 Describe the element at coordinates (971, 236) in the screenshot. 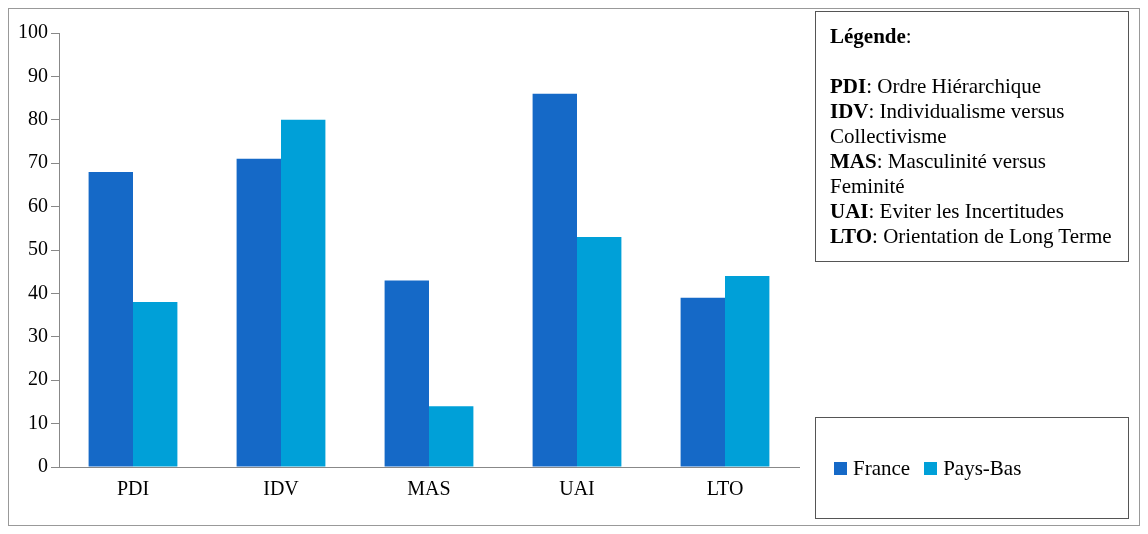

I see `text: LTO: Orientation de Long Terme` at that location.